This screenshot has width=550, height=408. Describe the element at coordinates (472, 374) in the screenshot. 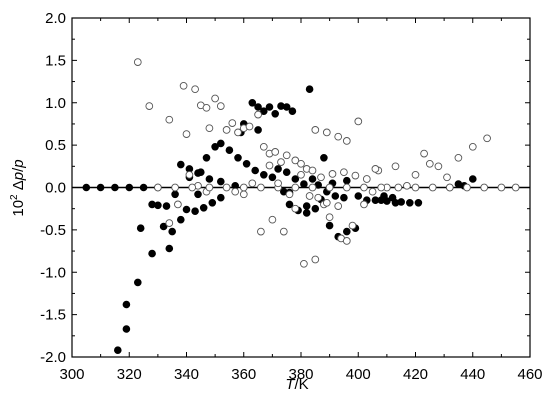

I see `x-tick-label: 440` at that location.